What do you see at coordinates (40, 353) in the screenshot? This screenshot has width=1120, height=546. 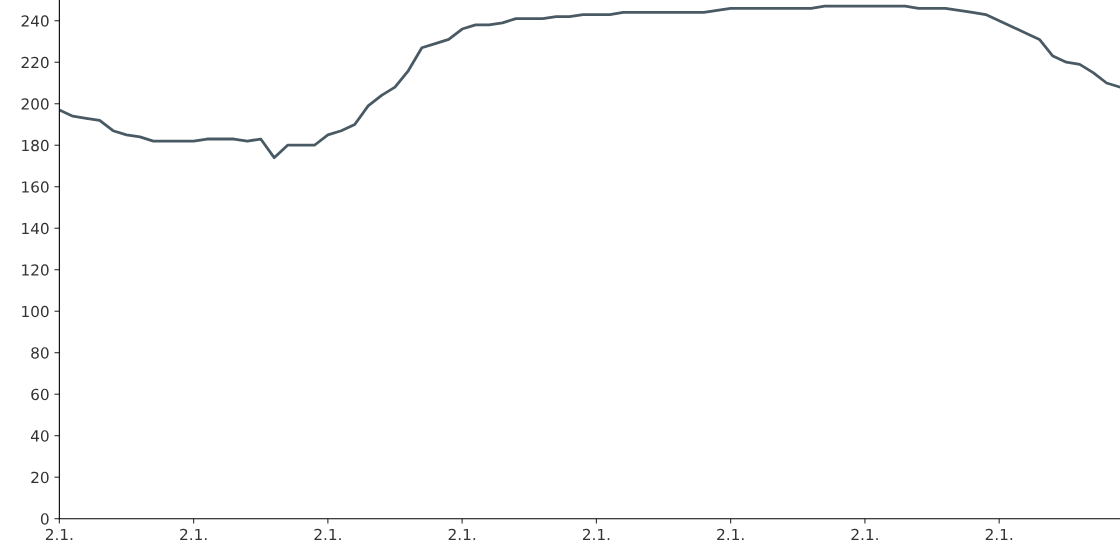 I see `y-tick-label: 80` at bounding box center [40, 353].